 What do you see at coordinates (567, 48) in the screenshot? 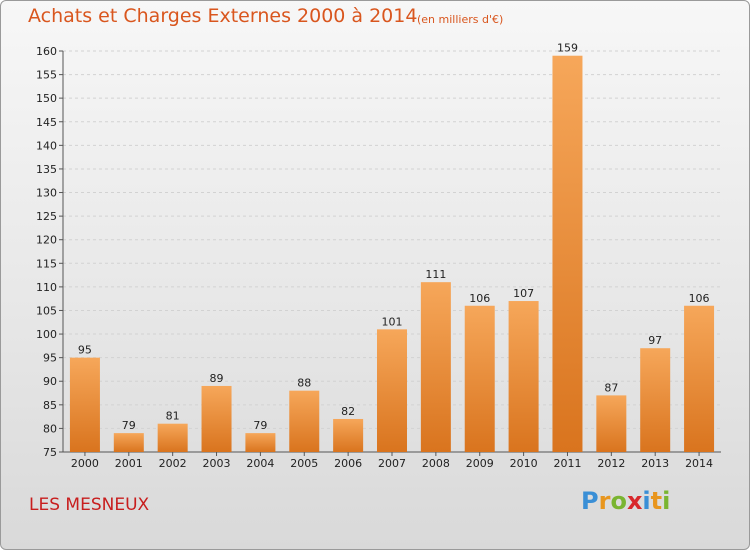
I see `data-label: 159` at bounding box center [567, 48].